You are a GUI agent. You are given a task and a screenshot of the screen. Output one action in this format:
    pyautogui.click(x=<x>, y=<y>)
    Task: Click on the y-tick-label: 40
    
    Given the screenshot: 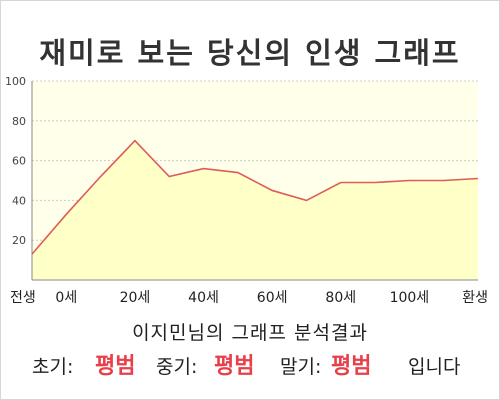 What is the action you would take?
    pyautogui.click(x=19, y=200)
    